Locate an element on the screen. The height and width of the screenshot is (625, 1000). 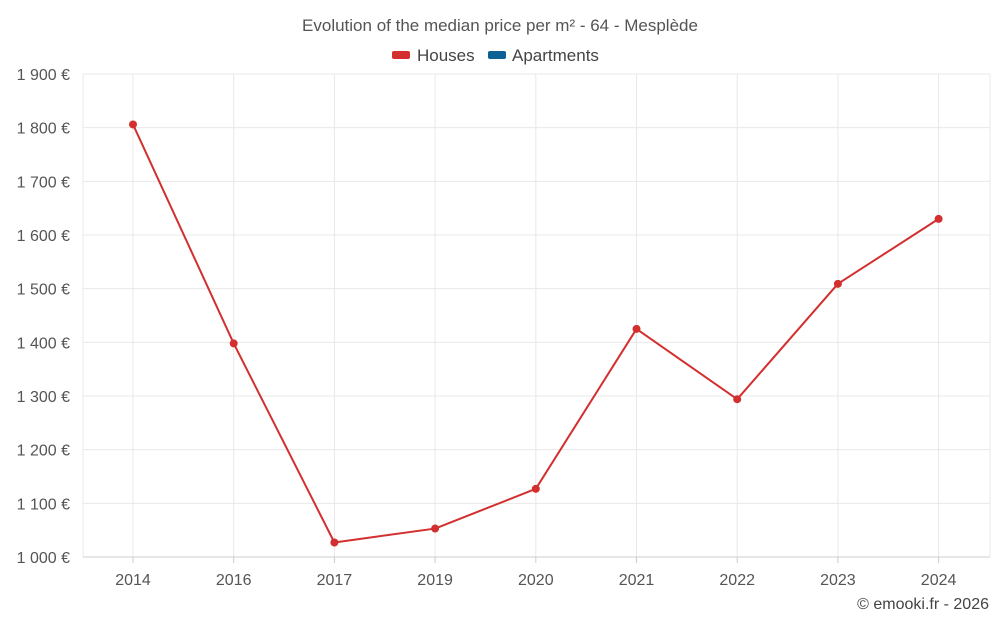
data-point-houses-2023 is located at coordinates (837, 283).